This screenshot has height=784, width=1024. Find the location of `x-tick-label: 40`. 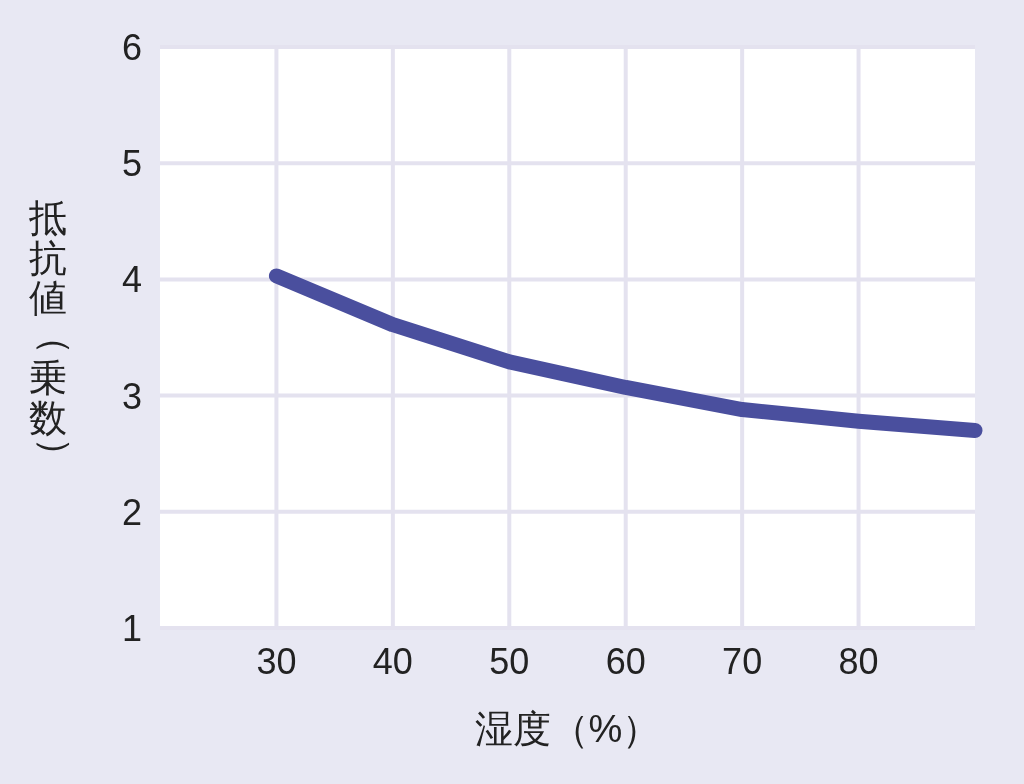

x-tick-label: 40 is located at coordinates (392, 661).